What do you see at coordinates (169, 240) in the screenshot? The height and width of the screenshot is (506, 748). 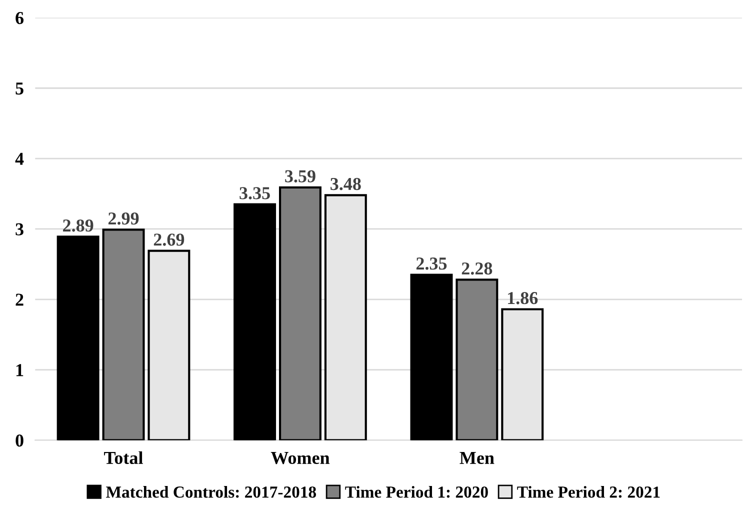 I see `data-label: 2.69` at bounding box center [169, 240].